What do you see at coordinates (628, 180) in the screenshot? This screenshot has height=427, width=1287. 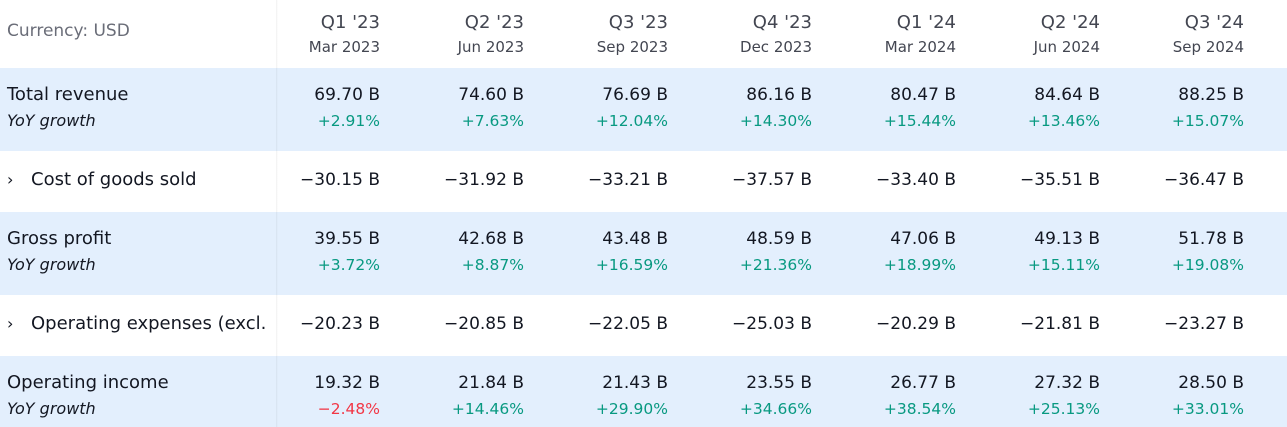 I see `value: −33.21 B` at bounding box center [628, 180].